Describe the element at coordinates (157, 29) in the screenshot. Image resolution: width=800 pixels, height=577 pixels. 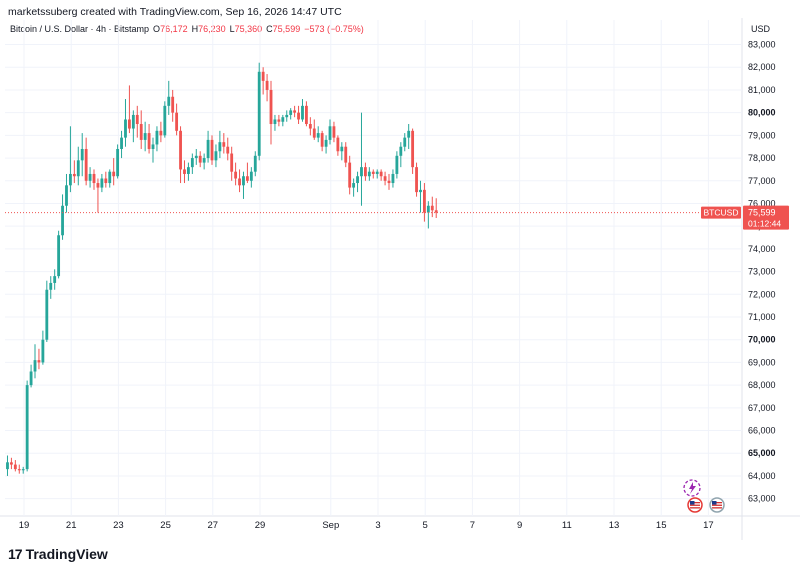
I see `open-label: O` at that location.